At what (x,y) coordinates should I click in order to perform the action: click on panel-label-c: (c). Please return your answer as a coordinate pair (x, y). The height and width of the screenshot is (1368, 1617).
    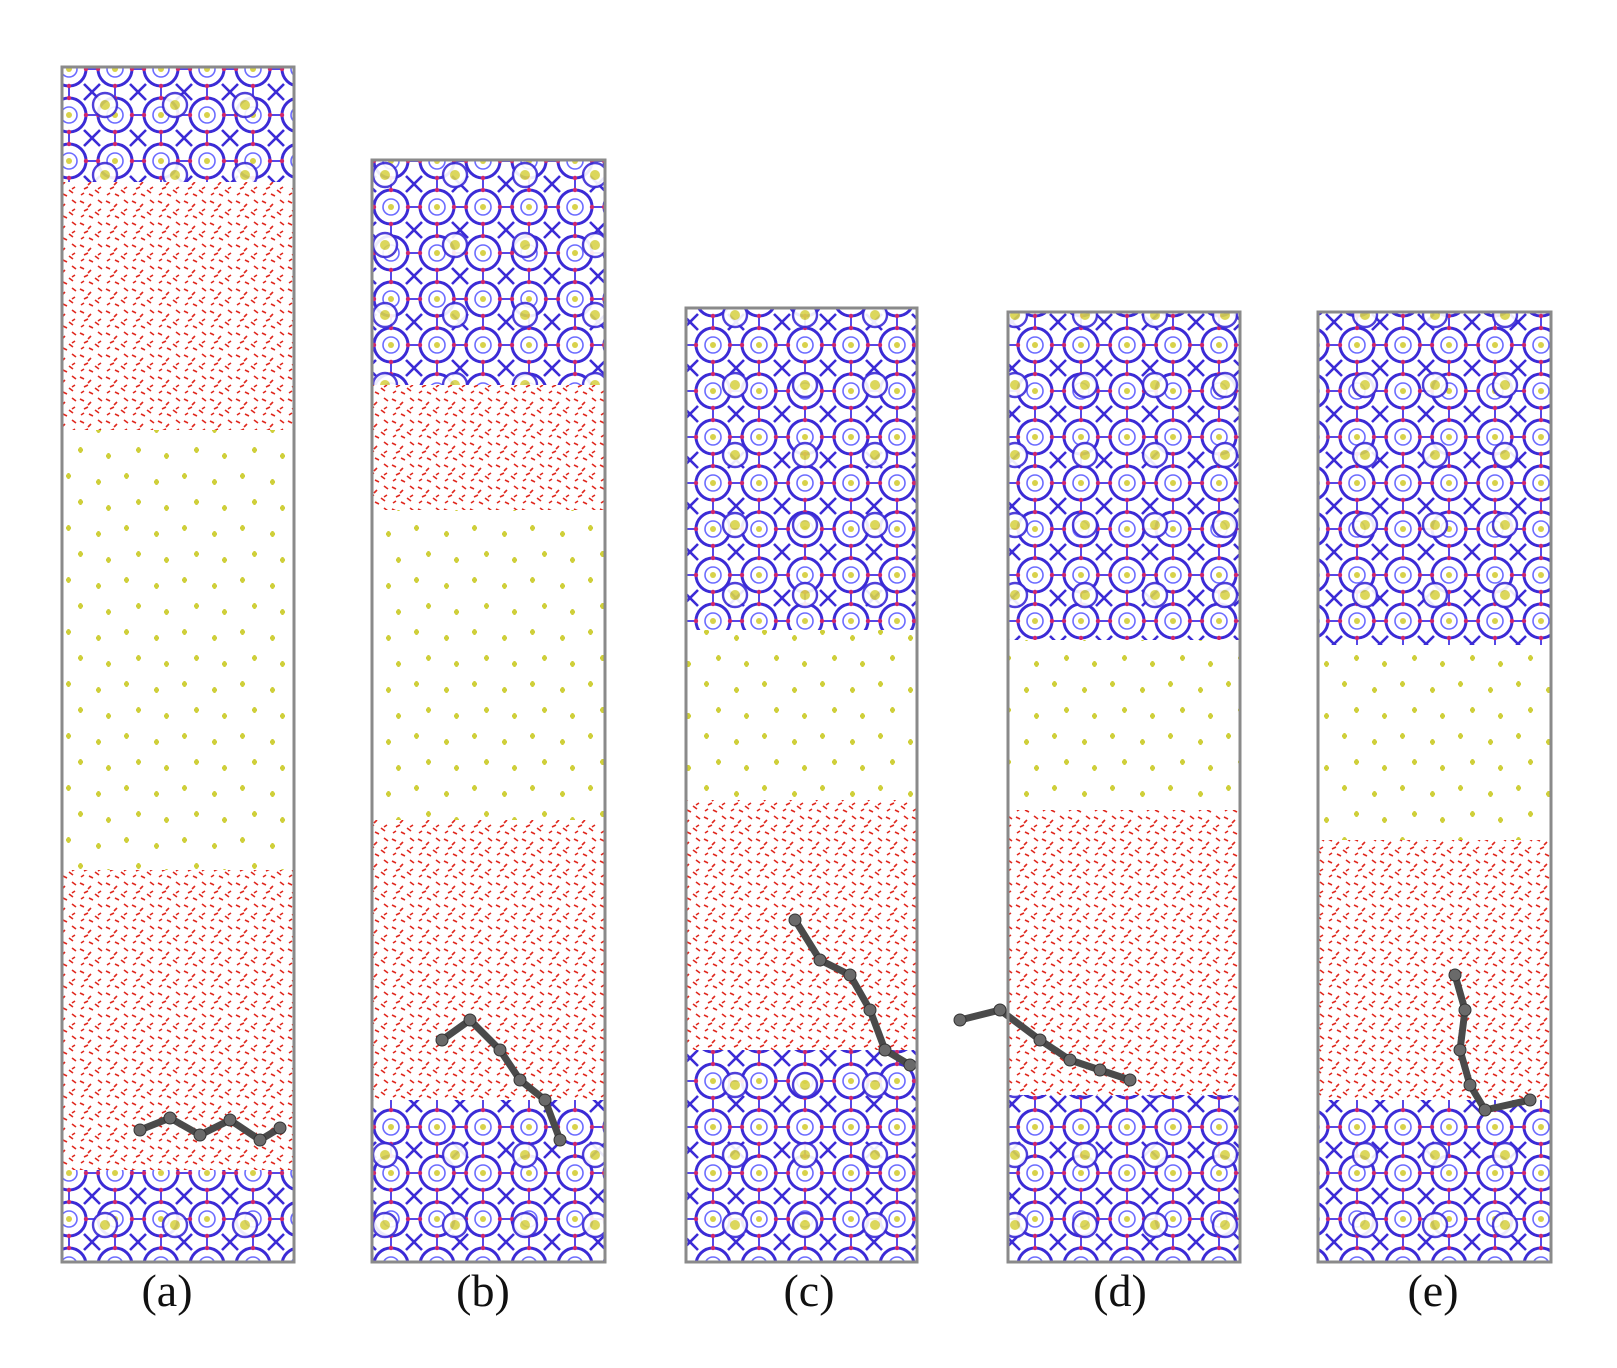
    Looking at the image, I should click on (809, 1290).